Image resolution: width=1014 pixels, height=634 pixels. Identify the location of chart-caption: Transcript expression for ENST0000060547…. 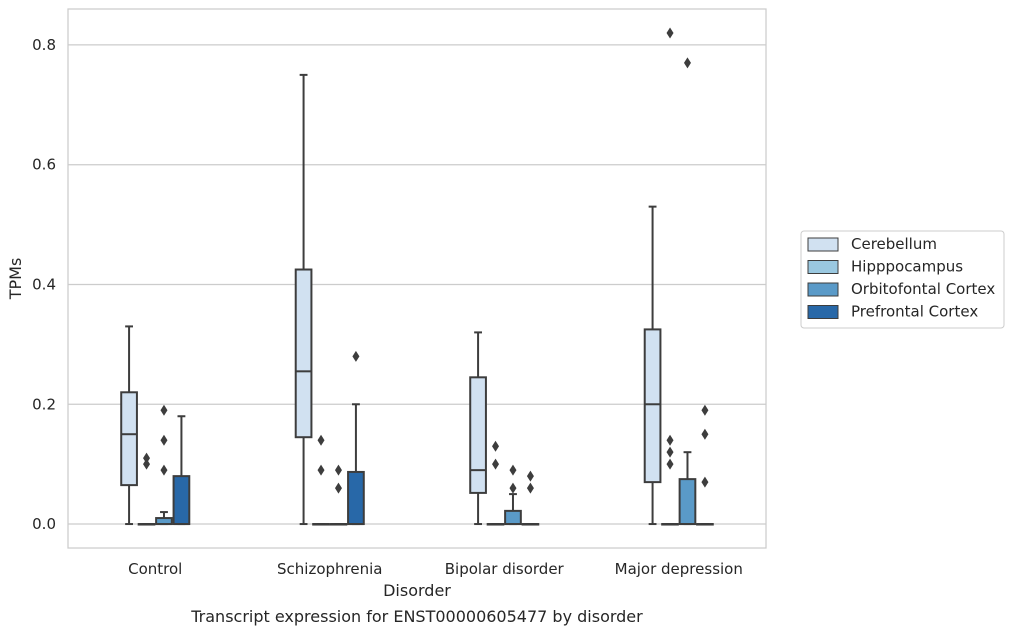
(416, 616).